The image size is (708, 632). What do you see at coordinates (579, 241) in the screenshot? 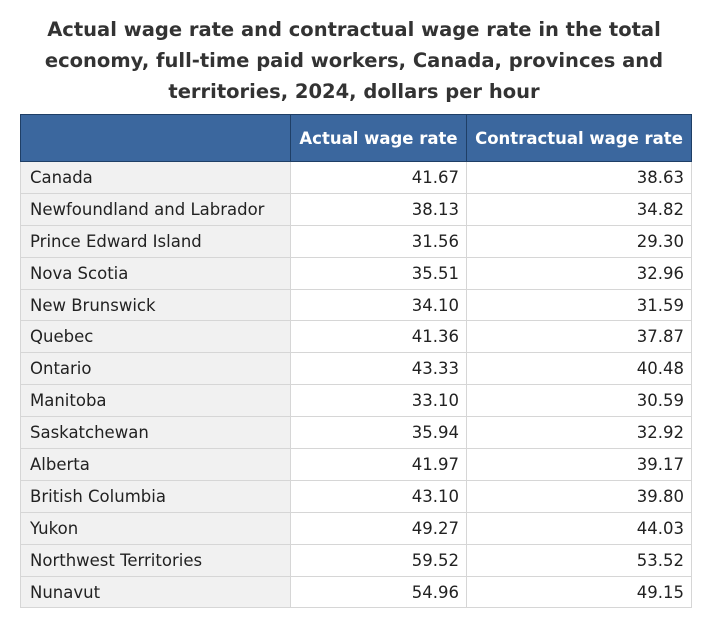
I see `contractual-wage-cell: 29.30` at bounding box center [579, 241].